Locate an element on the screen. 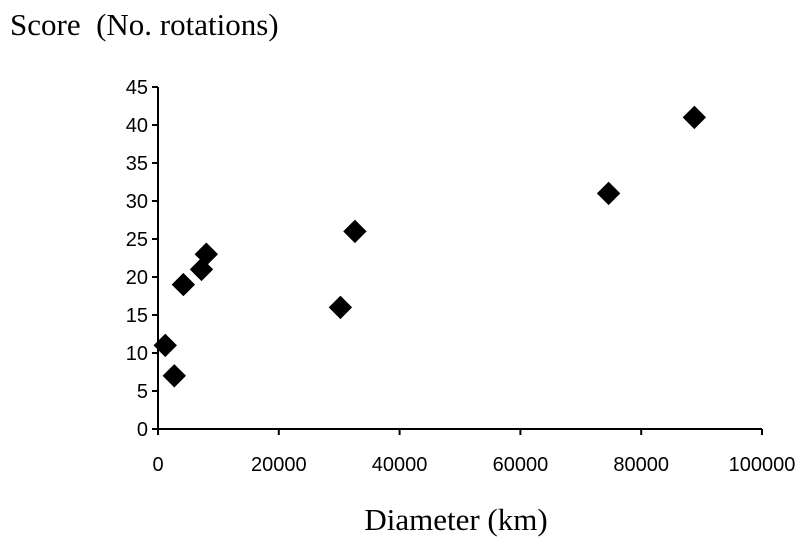  y-tick-label: 20 is located at coordinates (137, 278).